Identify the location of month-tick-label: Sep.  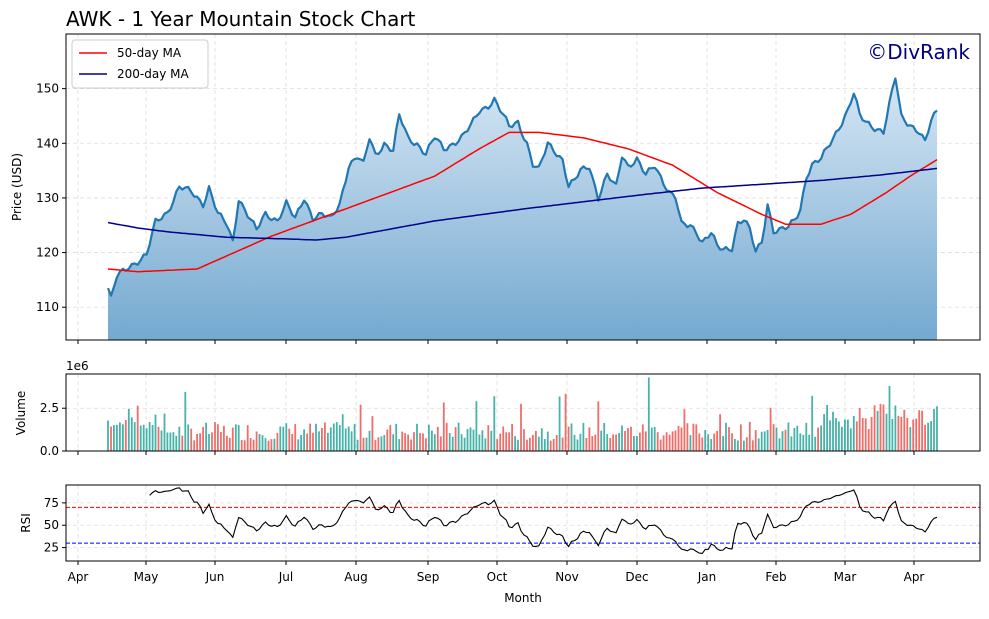
(428, 577).